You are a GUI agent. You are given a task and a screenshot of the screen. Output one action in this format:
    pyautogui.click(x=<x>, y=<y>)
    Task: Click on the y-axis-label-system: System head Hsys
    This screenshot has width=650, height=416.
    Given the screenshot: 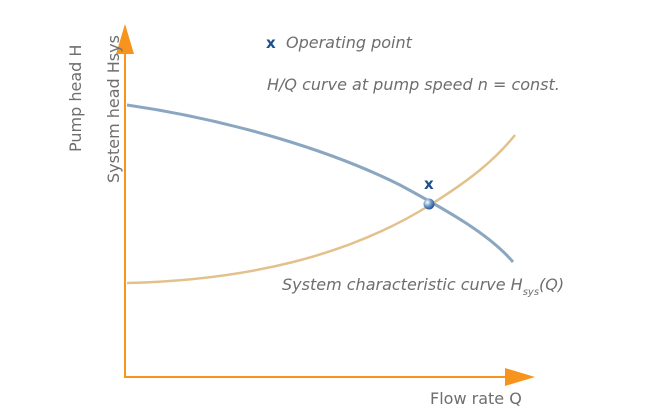 What is the action you would take?
    pyautogui.click(x=113, y=109)
    